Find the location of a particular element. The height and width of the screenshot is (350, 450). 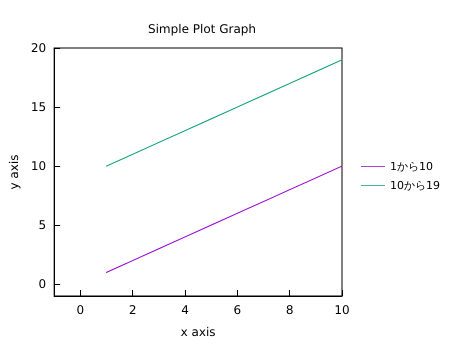

y-tick-label: 10 is located at coordinates (38, 166).